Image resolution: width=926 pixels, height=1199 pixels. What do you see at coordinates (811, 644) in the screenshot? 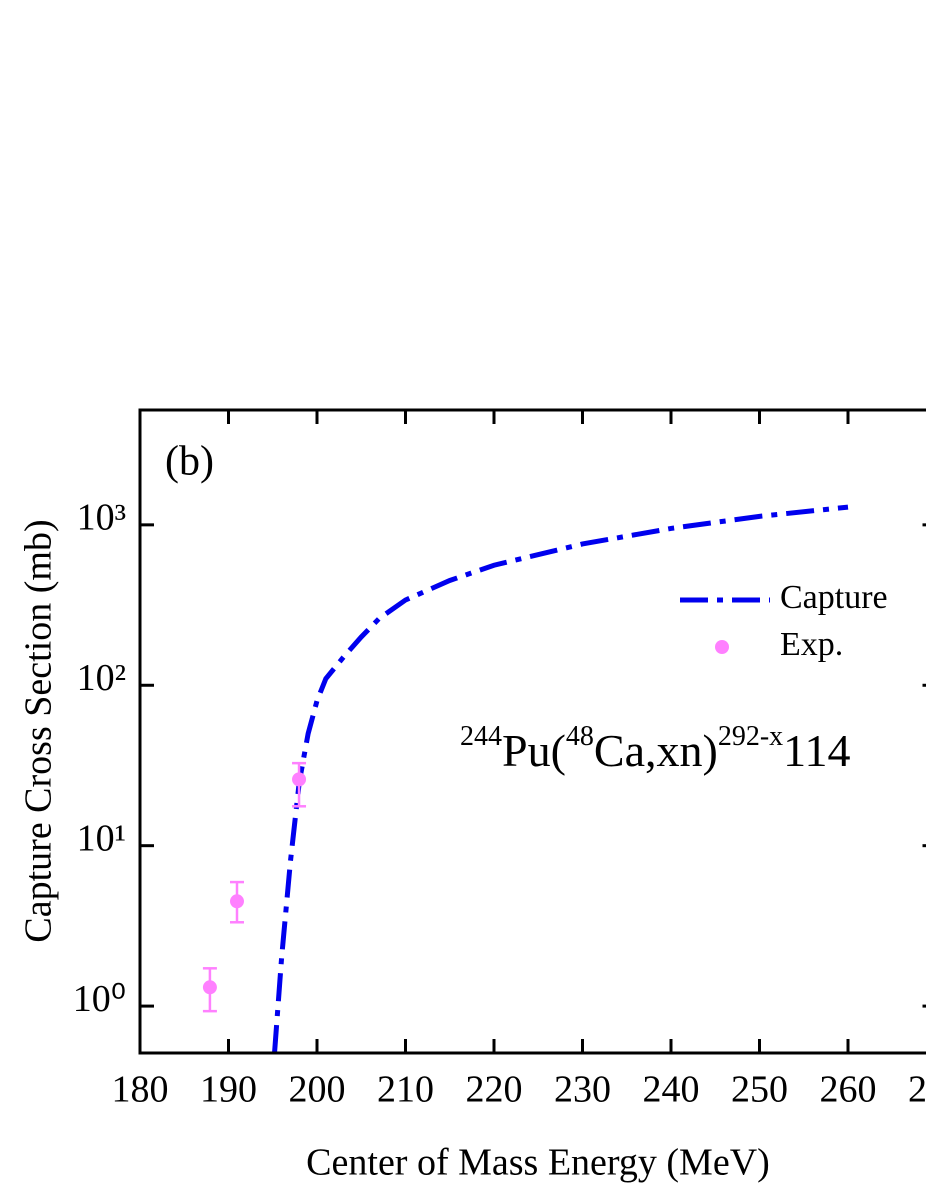
I see `legend-label: Exp.` at bounding box center [811, 644].